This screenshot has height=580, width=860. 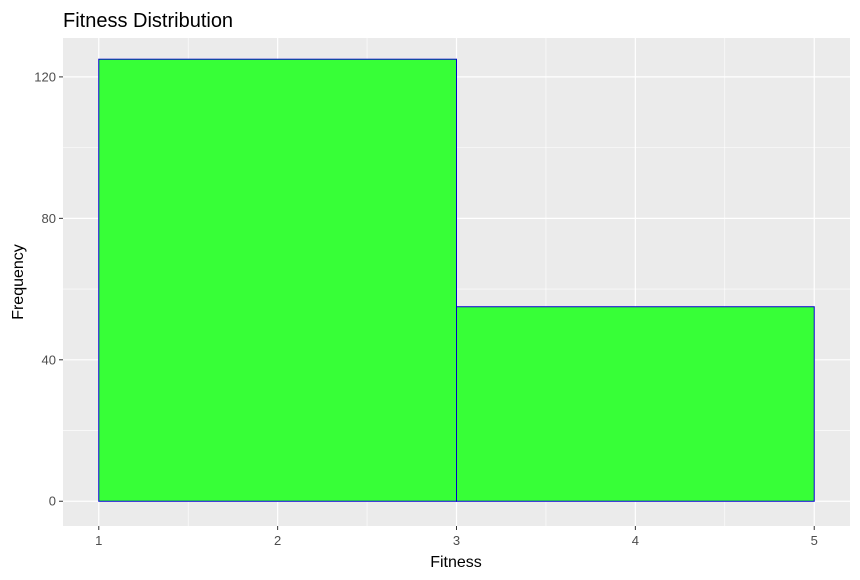 I want to click on histogram-bar, so click(x=635, y=404).